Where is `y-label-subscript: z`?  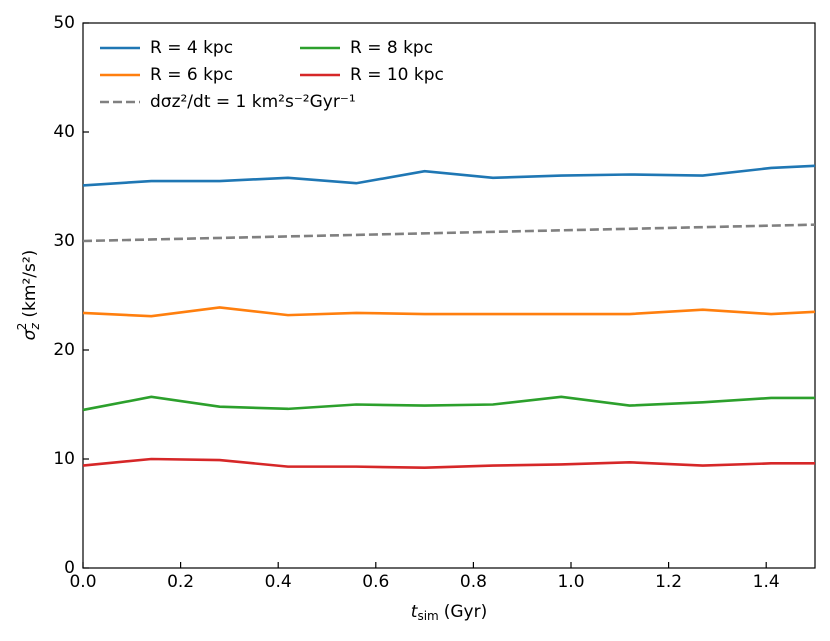
y-label-subscript: z is located at coordinates (35, 327).